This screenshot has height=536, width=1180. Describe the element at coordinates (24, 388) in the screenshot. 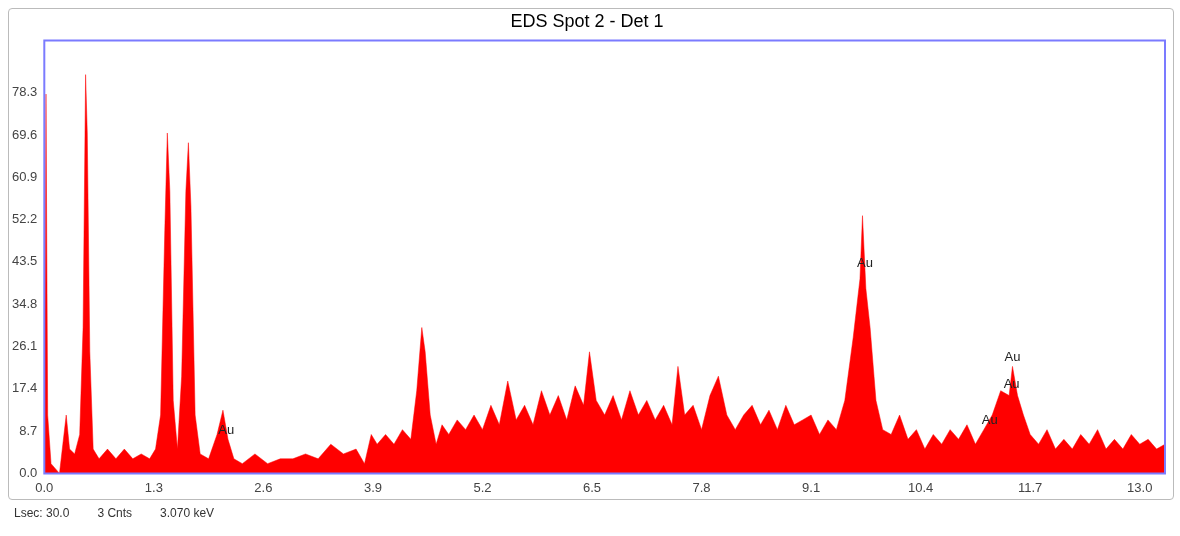

I see `y-tick-label: 17.4` at that location.